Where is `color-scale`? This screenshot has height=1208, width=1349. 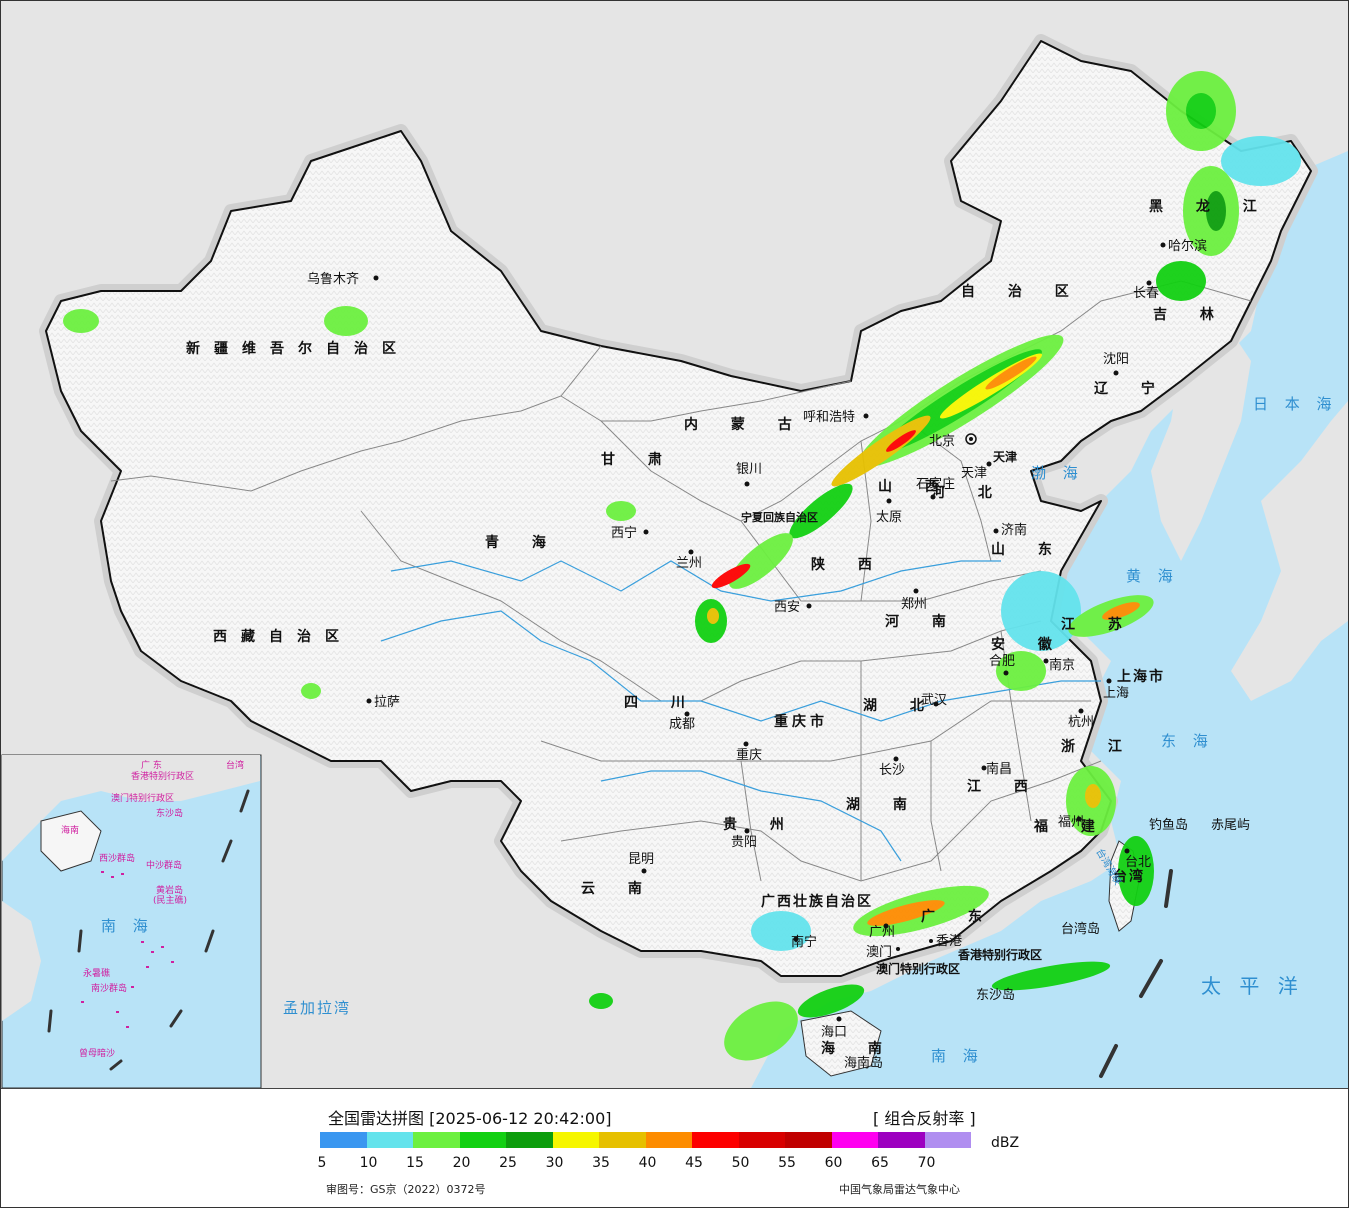
color-scale is located at coordinates (645, 1140).